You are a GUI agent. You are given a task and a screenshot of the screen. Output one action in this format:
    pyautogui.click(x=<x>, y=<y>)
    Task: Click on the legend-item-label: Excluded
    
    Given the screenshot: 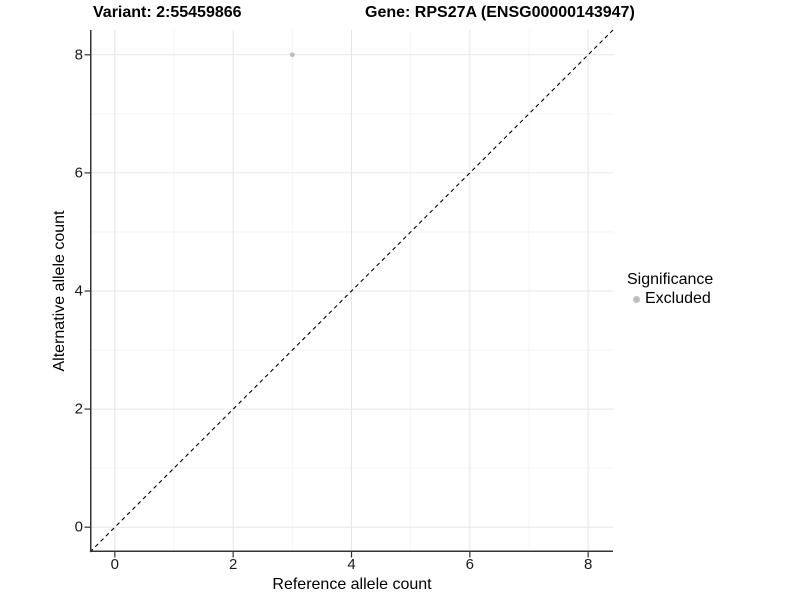 What is the action you would take?
    pyautogui.click(x=678, y=298)
    